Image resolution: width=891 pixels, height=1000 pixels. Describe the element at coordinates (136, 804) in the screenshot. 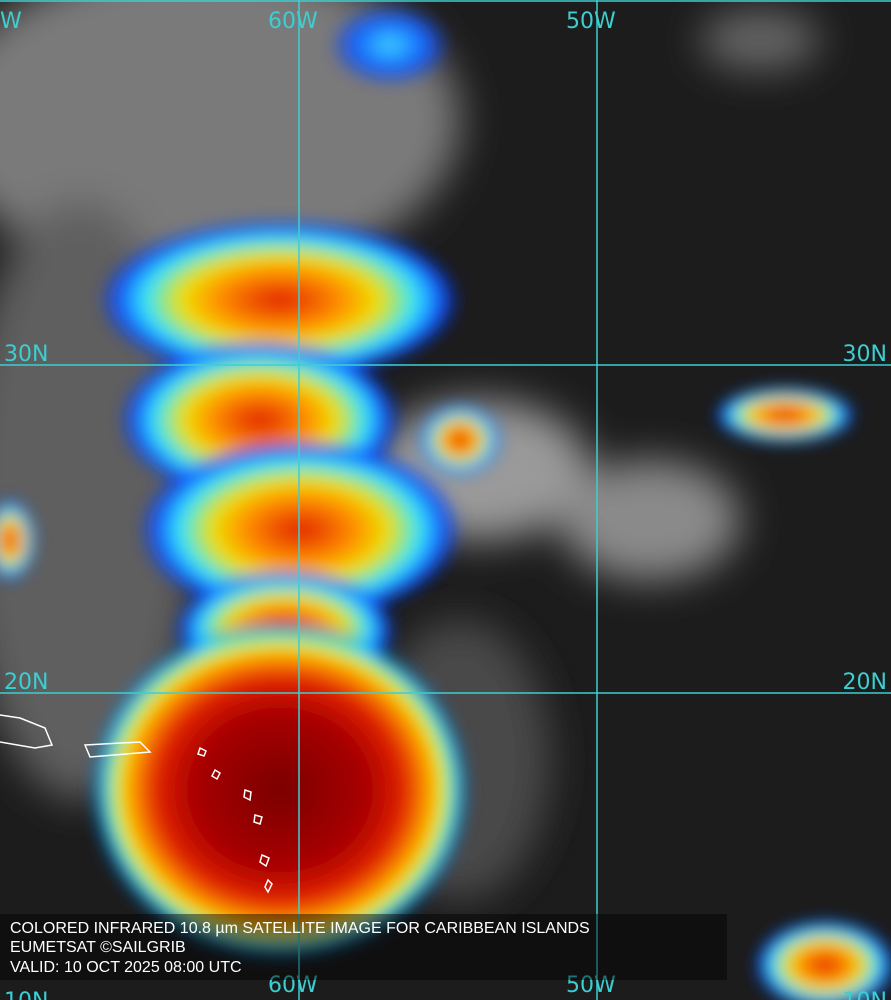

I see `coastlines` at that location.